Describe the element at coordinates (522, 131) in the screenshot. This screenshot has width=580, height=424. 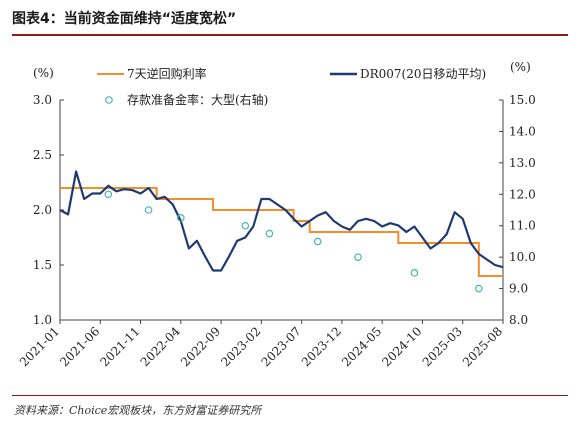
I see `right-tick-label: 14.0` at that location.